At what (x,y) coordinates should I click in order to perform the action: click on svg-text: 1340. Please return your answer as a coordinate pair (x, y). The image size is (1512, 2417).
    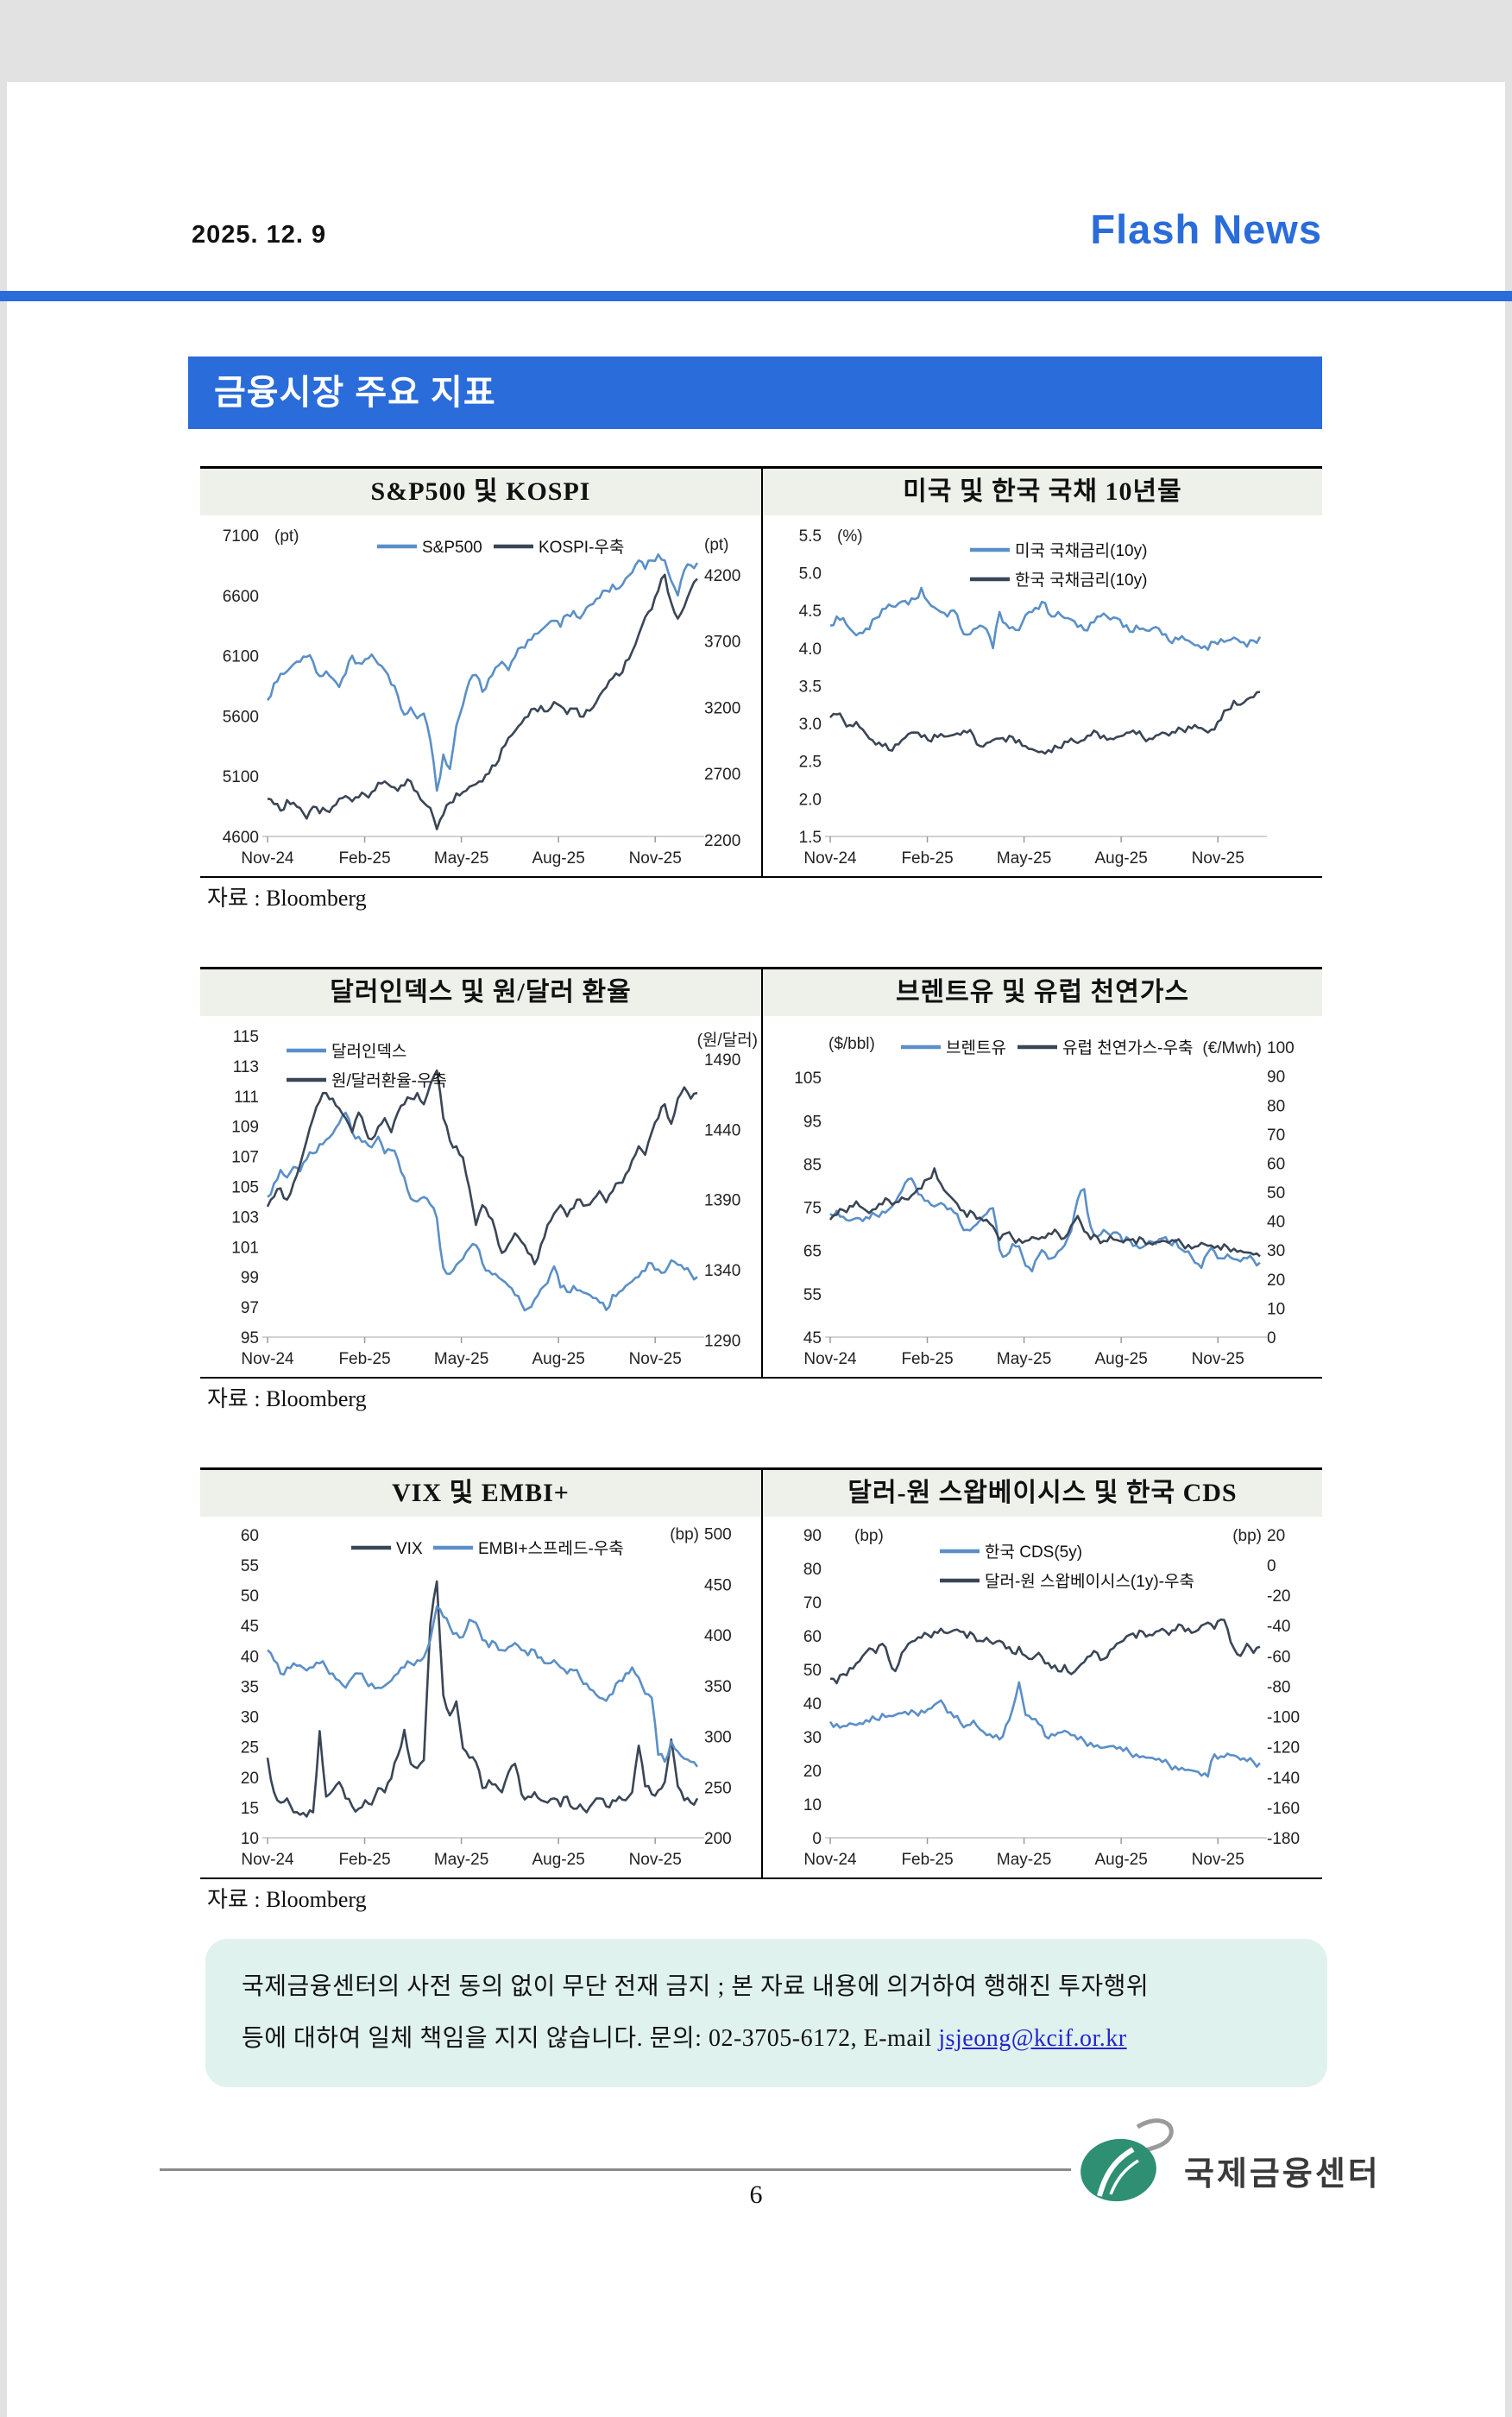
    Looking at the image, I should click on (722, 1271).